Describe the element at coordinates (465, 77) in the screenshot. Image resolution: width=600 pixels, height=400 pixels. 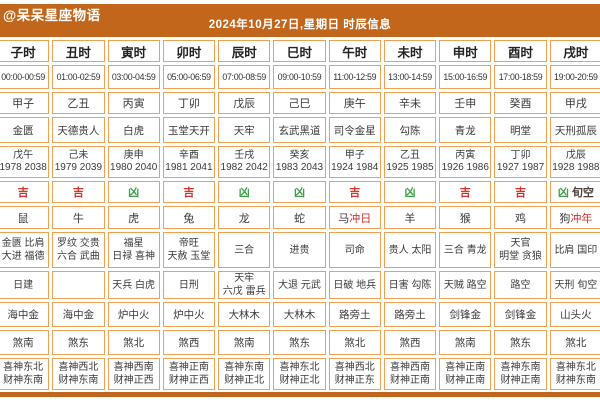
I see `time-range-cell: 15:00-16:59` at that location.